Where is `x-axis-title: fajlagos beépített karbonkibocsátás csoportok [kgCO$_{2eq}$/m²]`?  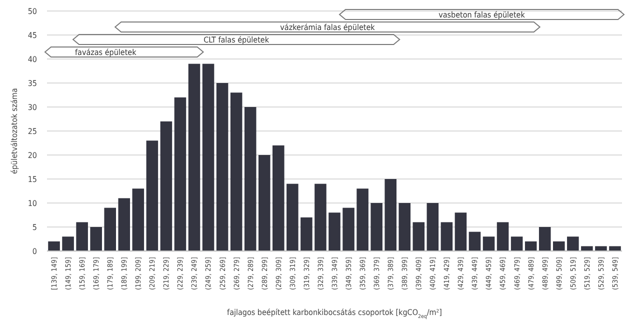
x-axis-title: fajlagos beépített karbonkibocsátás csoportok [kgCO$_{2eq}$/m²] is located at coordinates (334, 314).